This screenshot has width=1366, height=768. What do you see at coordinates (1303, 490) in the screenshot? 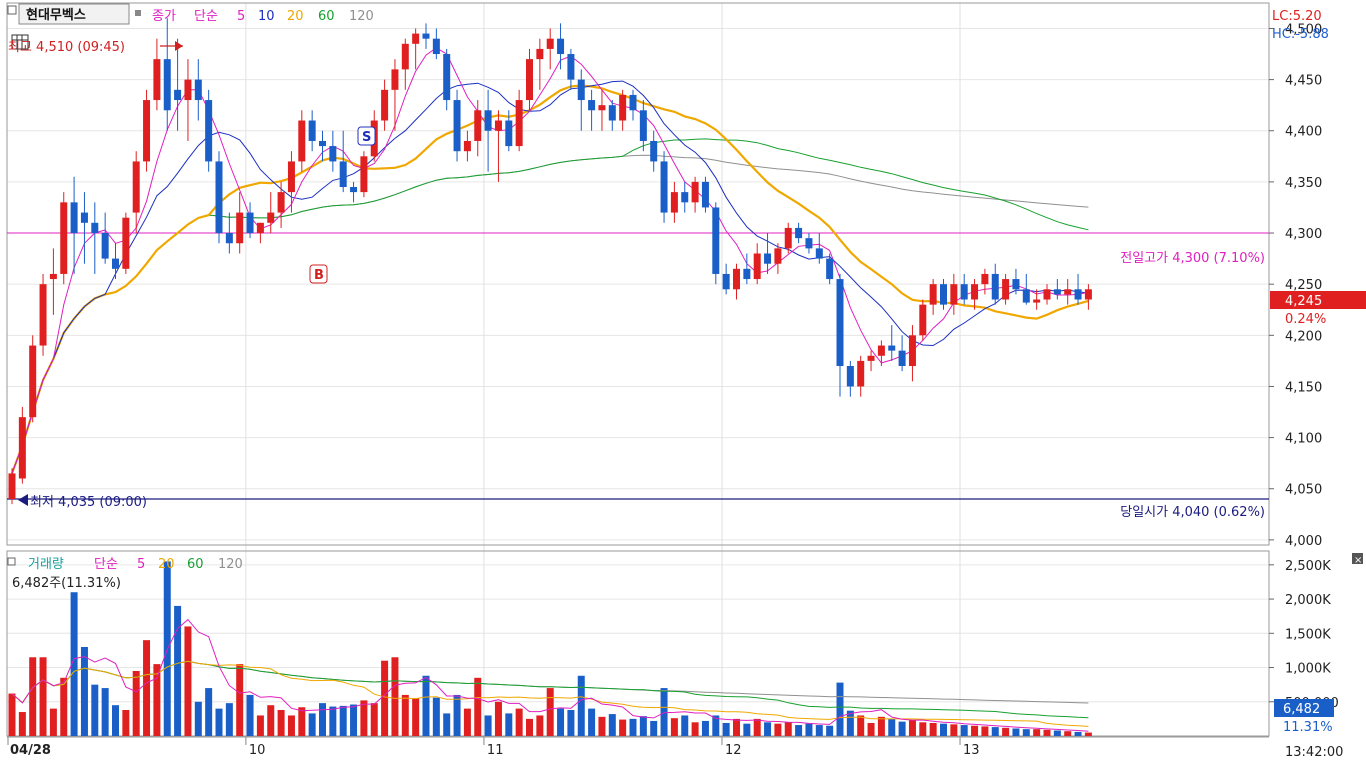
I see `price-tick-label: 4,050` at bounding box center [1303, 490].